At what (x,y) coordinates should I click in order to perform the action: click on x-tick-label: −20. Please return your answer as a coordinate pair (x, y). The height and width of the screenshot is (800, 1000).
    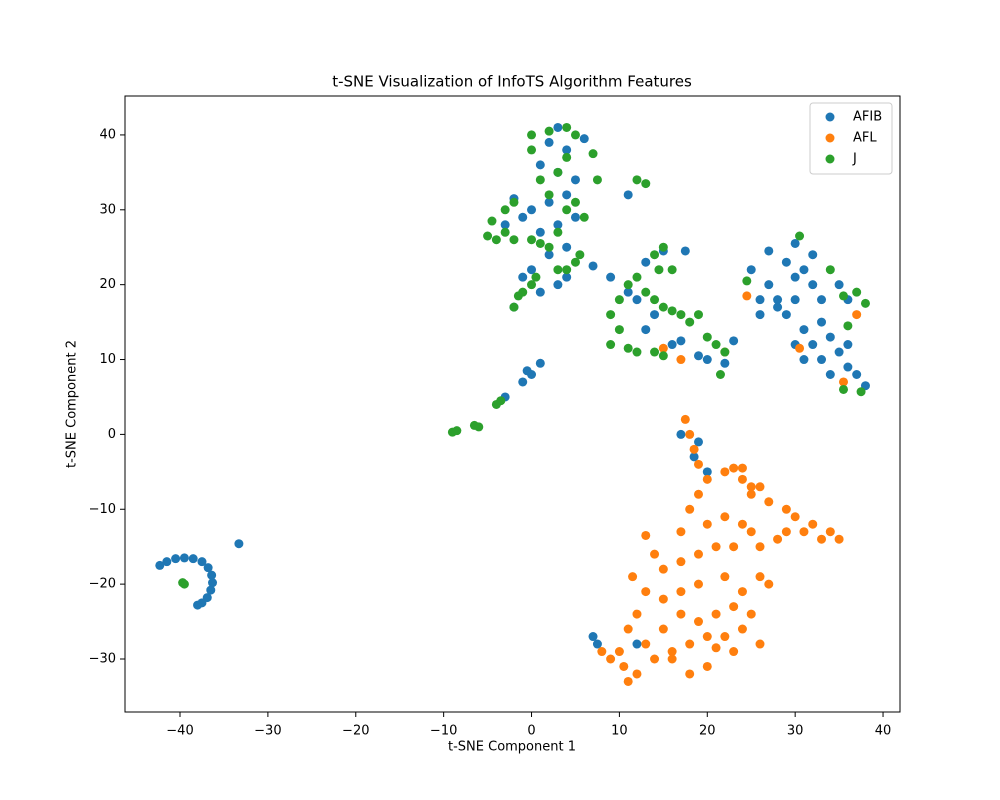
    Looking at the image, I should click on (355, 731).